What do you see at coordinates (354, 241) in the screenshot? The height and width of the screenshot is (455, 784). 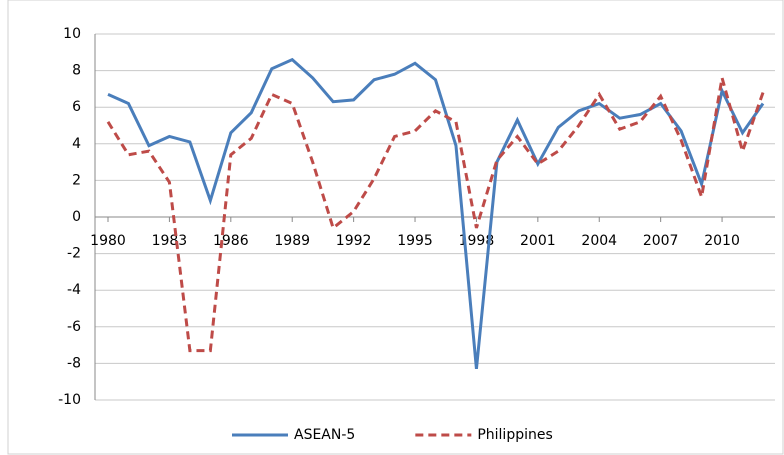 I see `x-tick-label: 1992` at bounding box center [354, 241].